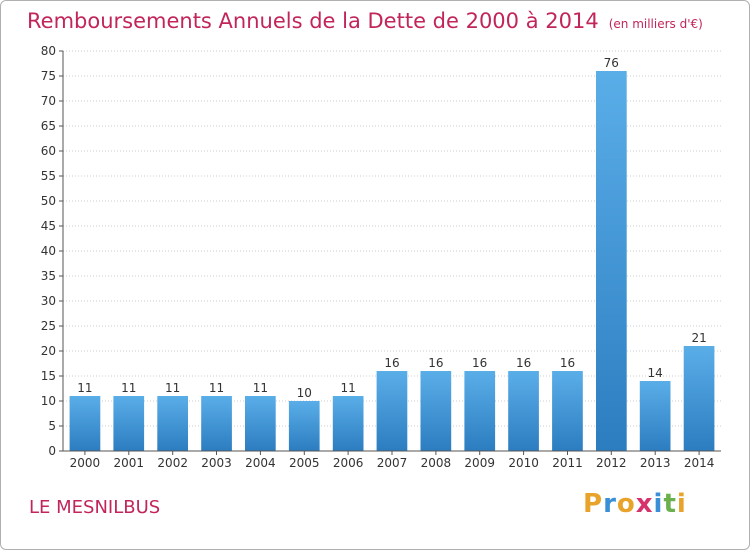 This screenshot has width=750, height=550. What do you see at coordinates (348, 463) in the screenshot?
I see `x-tick-label-2006: 2006` at bounding box center [348, 463].